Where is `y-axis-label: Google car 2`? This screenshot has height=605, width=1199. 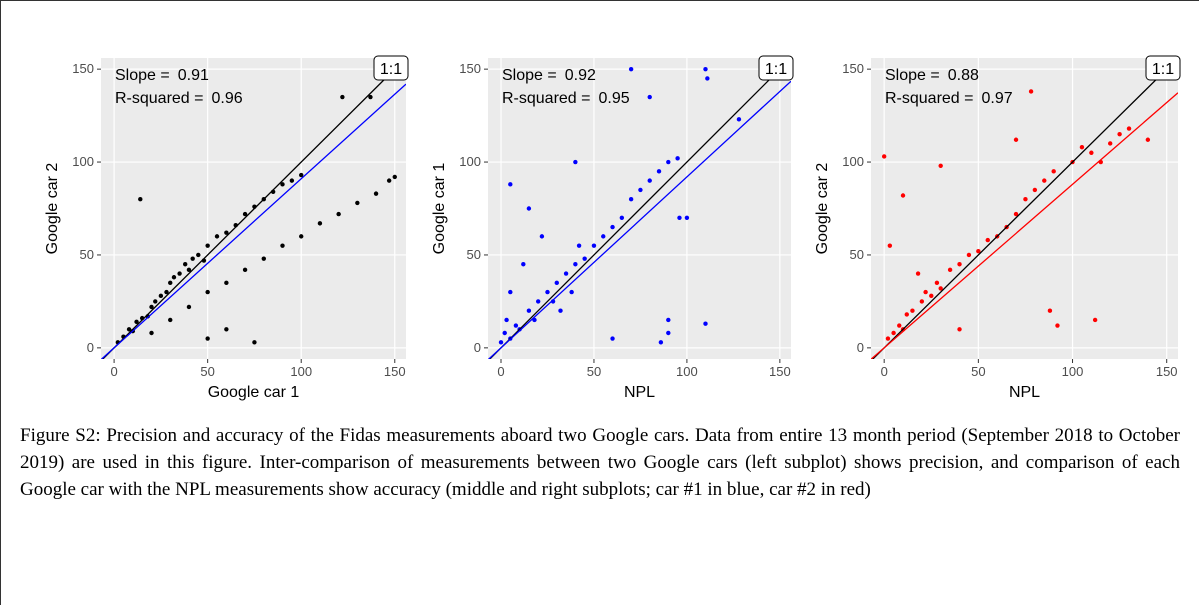
y-axis-label: Google car 2 is located at coordinates (52, 209).